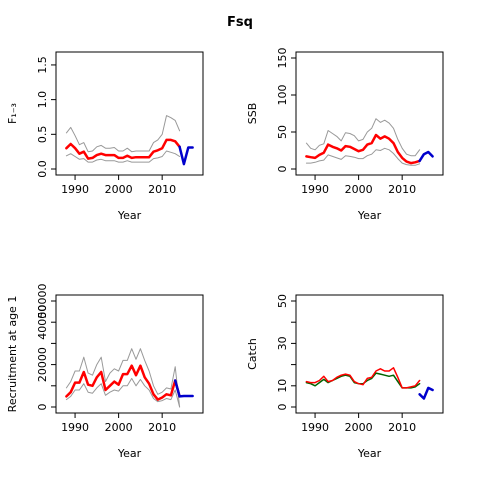 The image size is (480, 484). Describe the element at coordinates (42, 322) in the screenshot. I see `y-tick-label: 40000` at that location.